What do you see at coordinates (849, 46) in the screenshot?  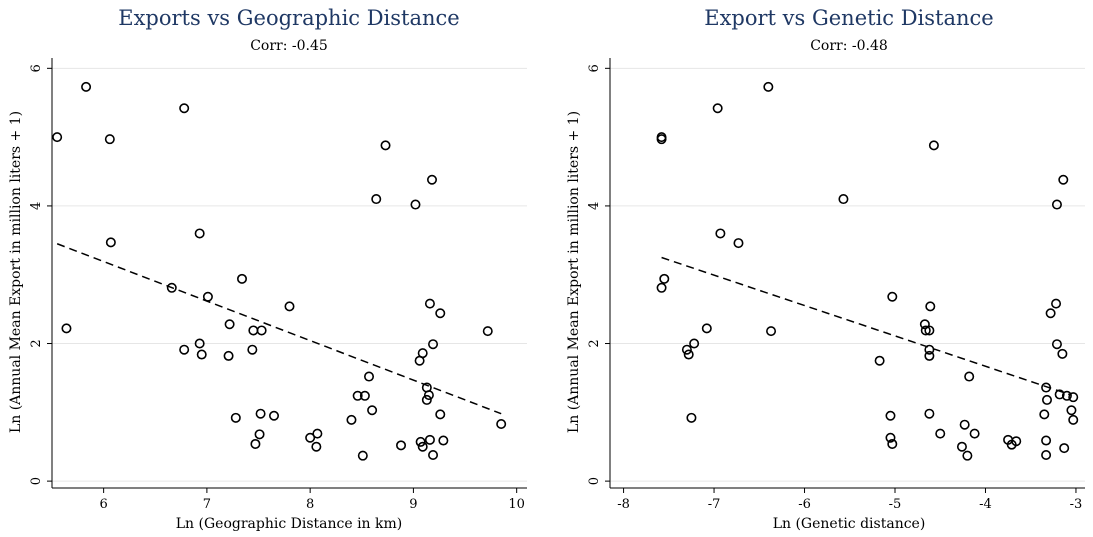 I see `chart-subtitle: Corr: -0.48` at bounding box center [849, 46].